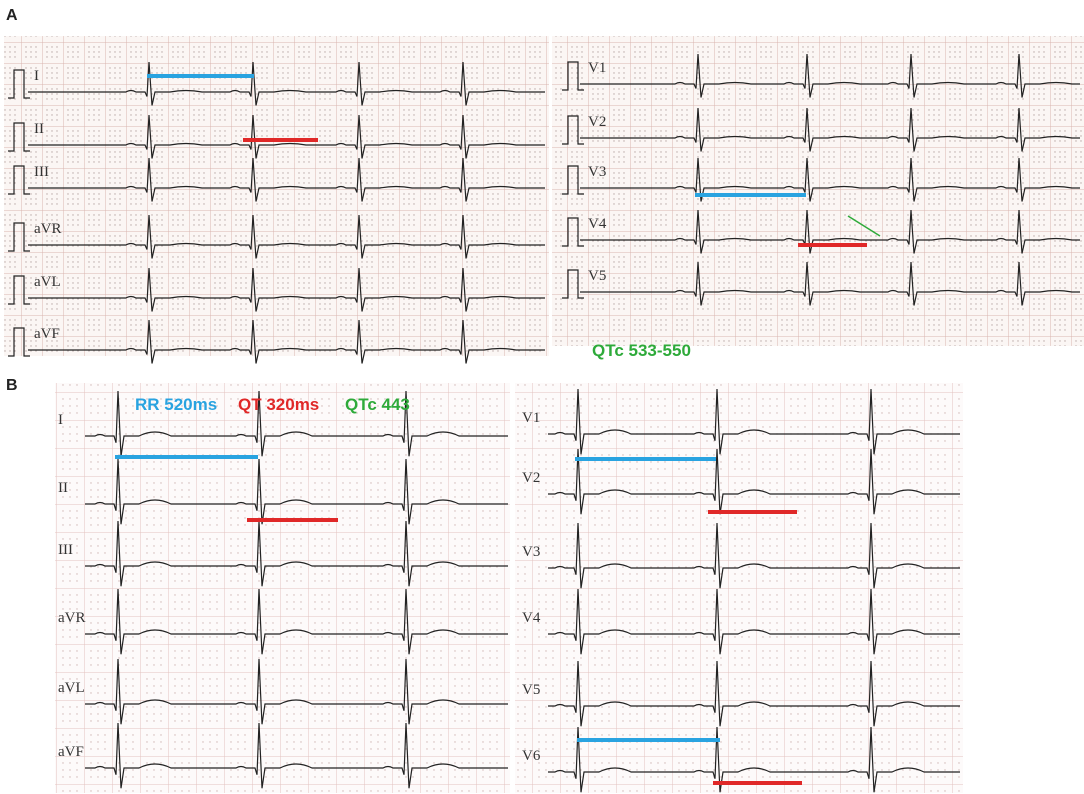 This screenshot has width=1084, height=794. I want to click on qt-annotation: QT 320ms, so click(278, 404).